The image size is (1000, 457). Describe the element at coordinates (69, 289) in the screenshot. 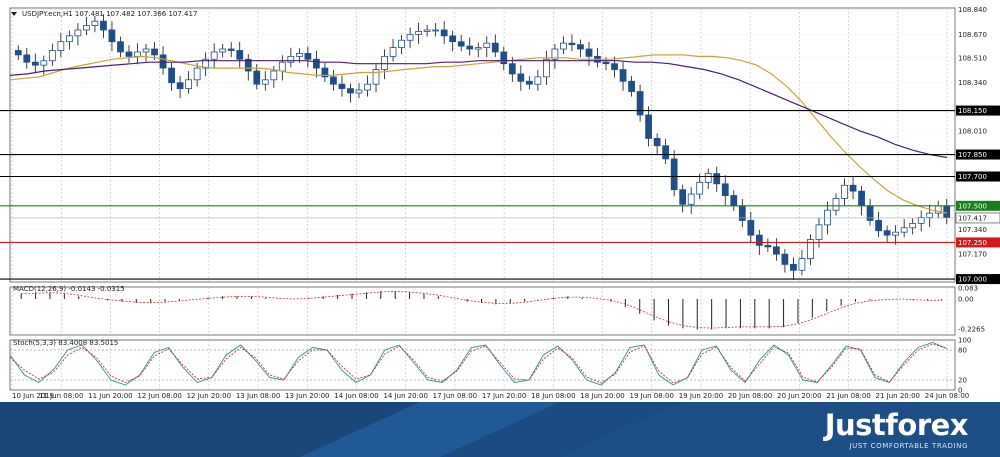

I see `macd-title: MACD(12,26,9) -0.0143 -0.0315` at that location.